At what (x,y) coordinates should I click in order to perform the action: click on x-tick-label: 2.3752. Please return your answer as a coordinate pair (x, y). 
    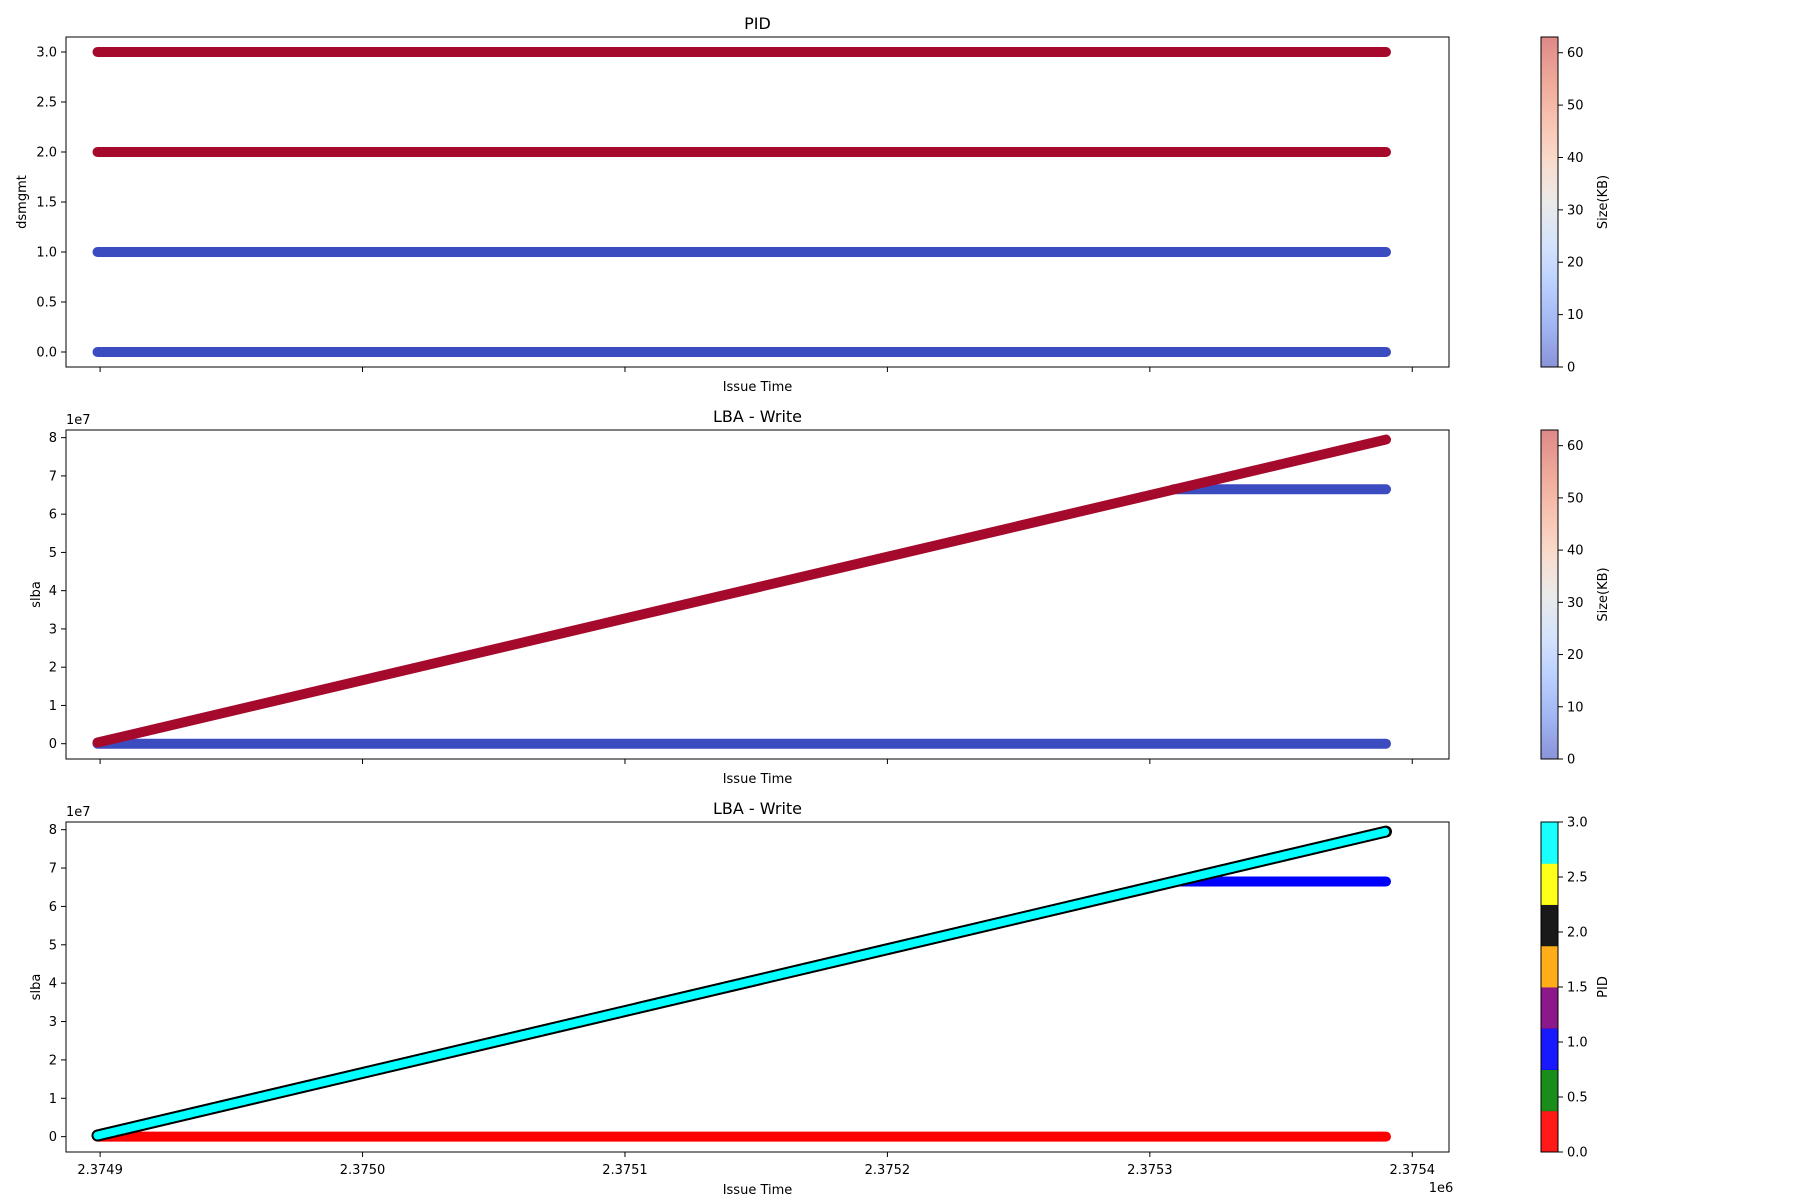
    Looking at the image, I should click on (888, 1170).